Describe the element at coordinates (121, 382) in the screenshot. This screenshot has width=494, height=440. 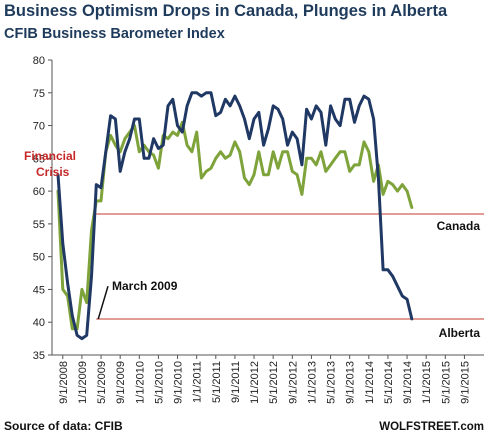
I see `x-tick-label: 9/1/2009` at that location.